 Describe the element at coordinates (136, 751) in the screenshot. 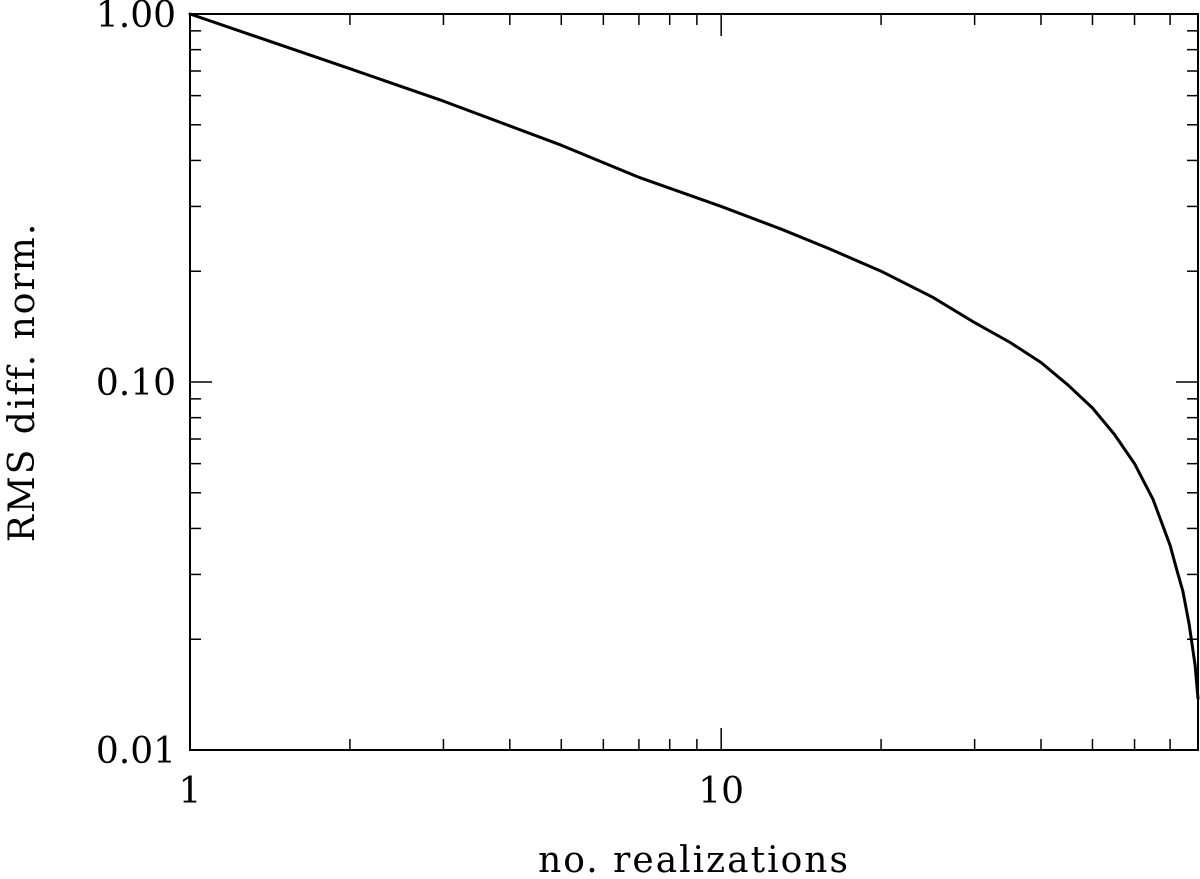

I see `y-tick-label: 0.01` at that location.